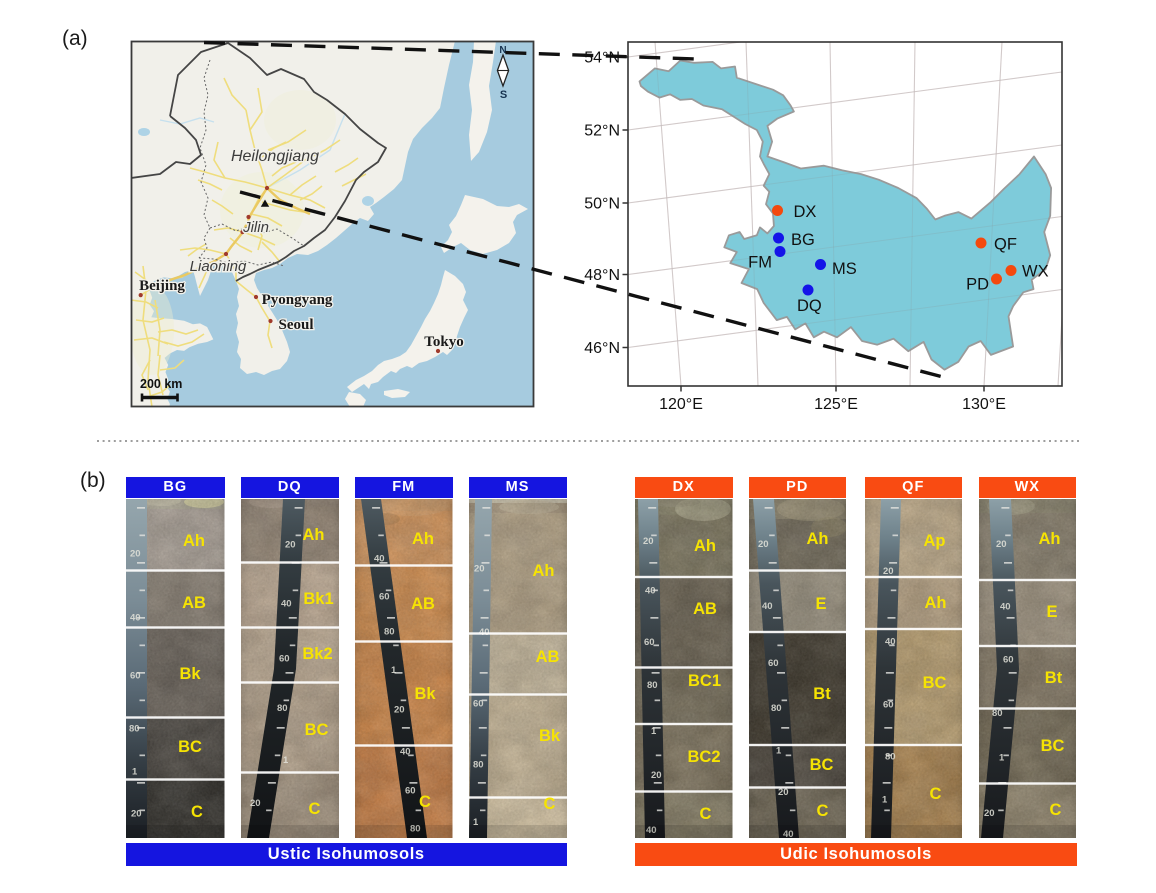 The height and width of the screenshot is (893, 1156). What do you see at coordinates (297, 300) in the screenshot?
I see `svg-text: Pyongyang` at bounding box center [297, 300].